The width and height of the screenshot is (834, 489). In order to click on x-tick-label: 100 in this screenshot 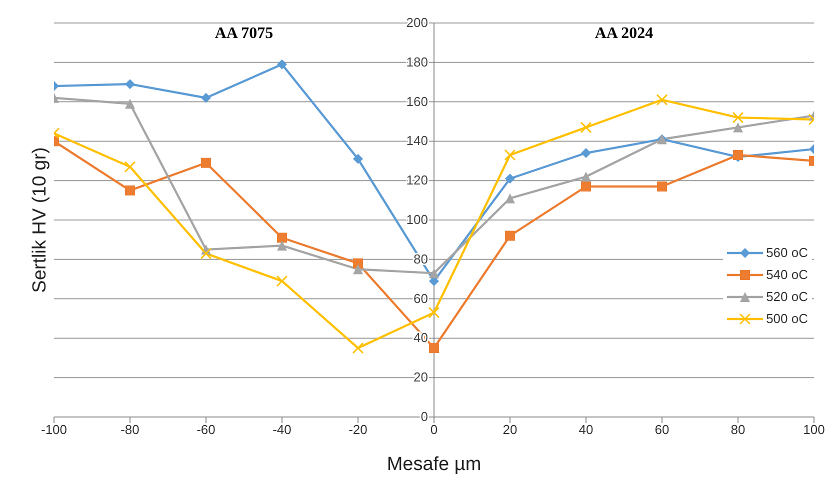, I will do `click(814, 430)`.